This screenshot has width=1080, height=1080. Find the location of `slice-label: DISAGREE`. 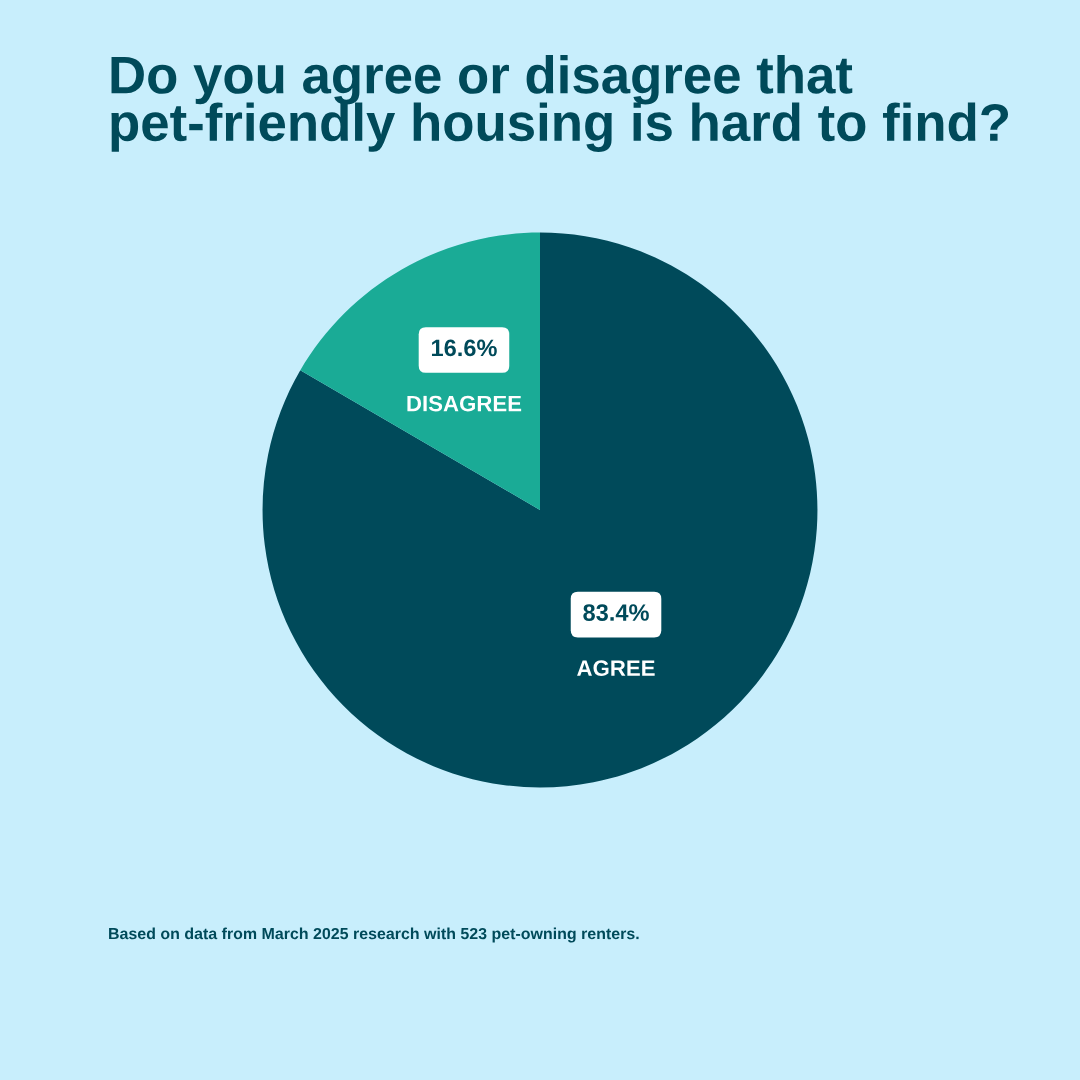

slice-label: DISAGREE is located at coordinates (464, 403).